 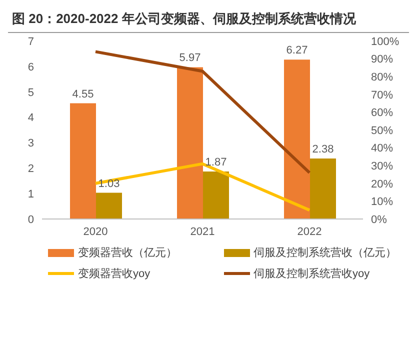 I want to click on chart-title: 图 20：2020-2022 年公司变频器、伺服及控制系统营收情况, so click(x=208, y=20).